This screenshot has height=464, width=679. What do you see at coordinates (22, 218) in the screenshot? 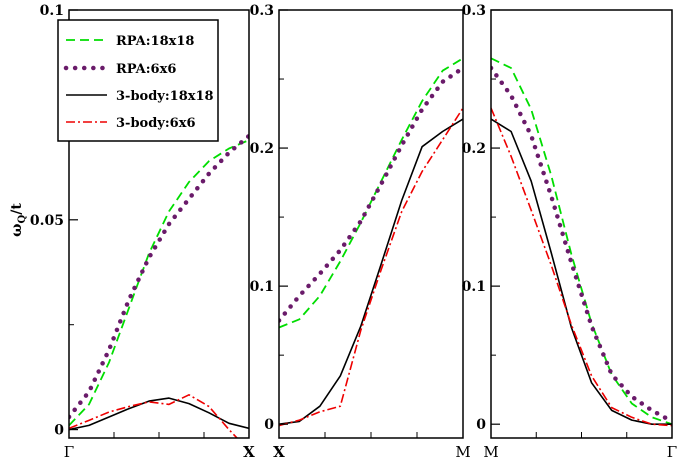
I see `y-axis-label-sub: Q` at bounding box center [22, 218].